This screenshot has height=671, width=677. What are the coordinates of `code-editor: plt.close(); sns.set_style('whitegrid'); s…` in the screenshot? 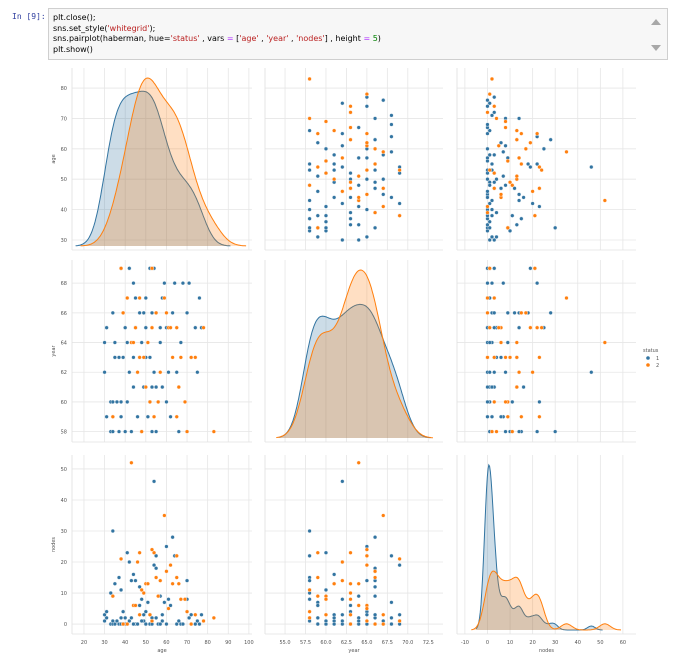 It's located at (217, 34).